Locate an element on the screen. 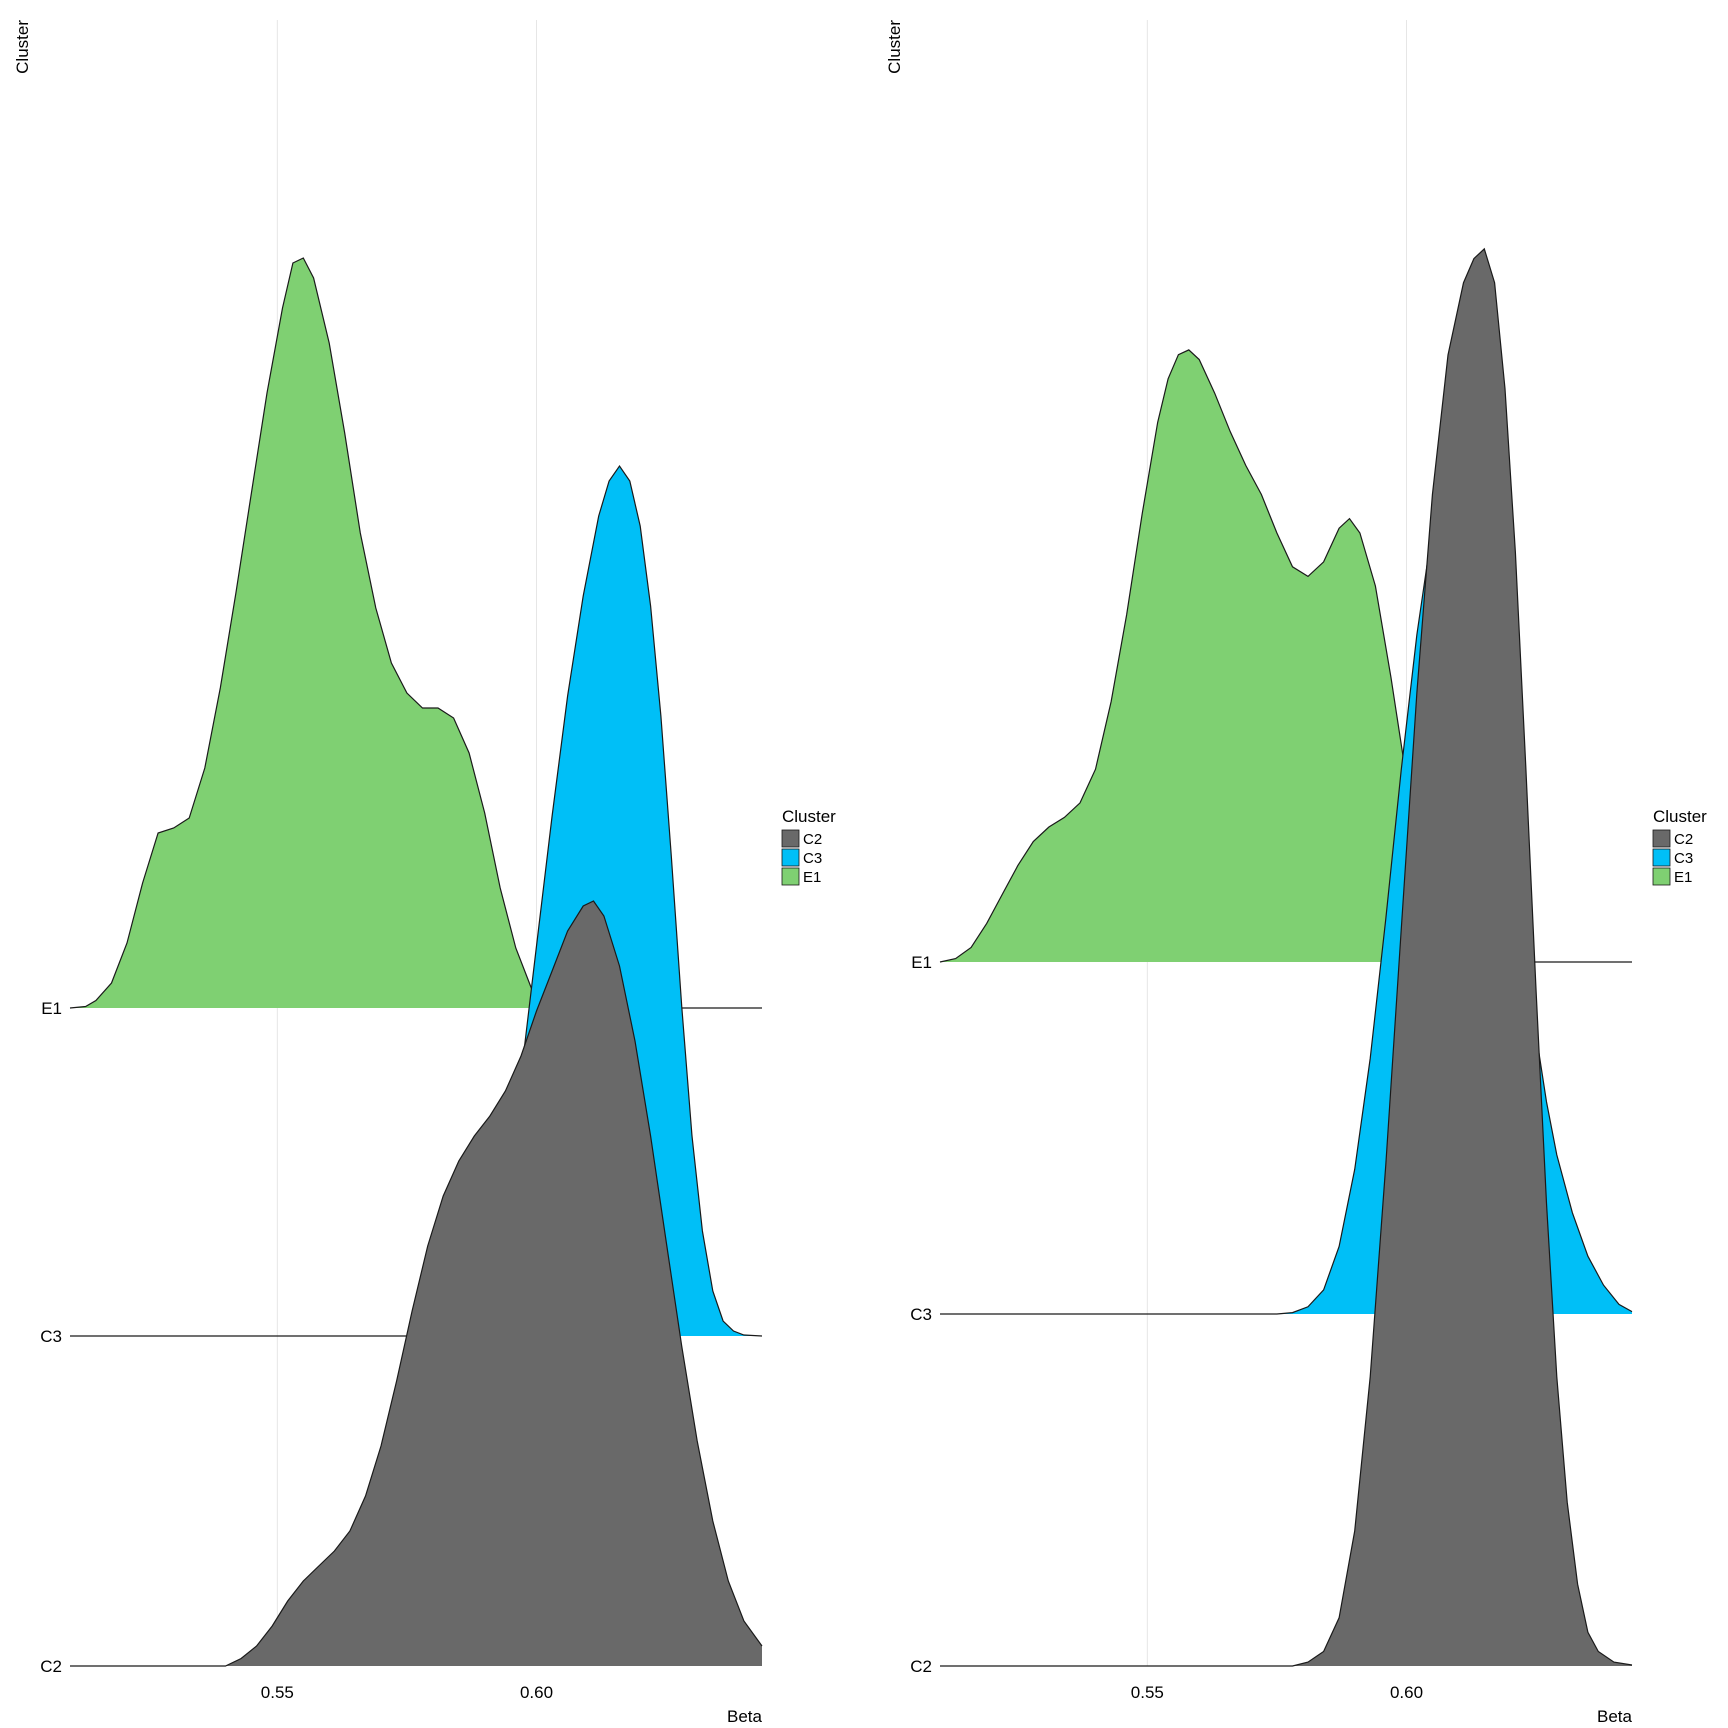  density-area-e1 is located at coordinates (1286, 655).